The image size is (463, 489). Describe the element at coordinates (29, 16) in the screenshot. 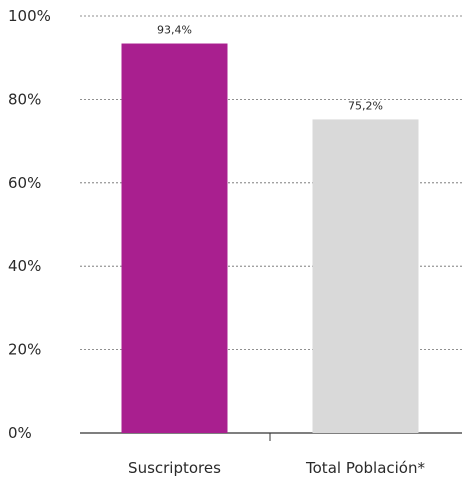

I see `y-tick-label: 100%` at that location.